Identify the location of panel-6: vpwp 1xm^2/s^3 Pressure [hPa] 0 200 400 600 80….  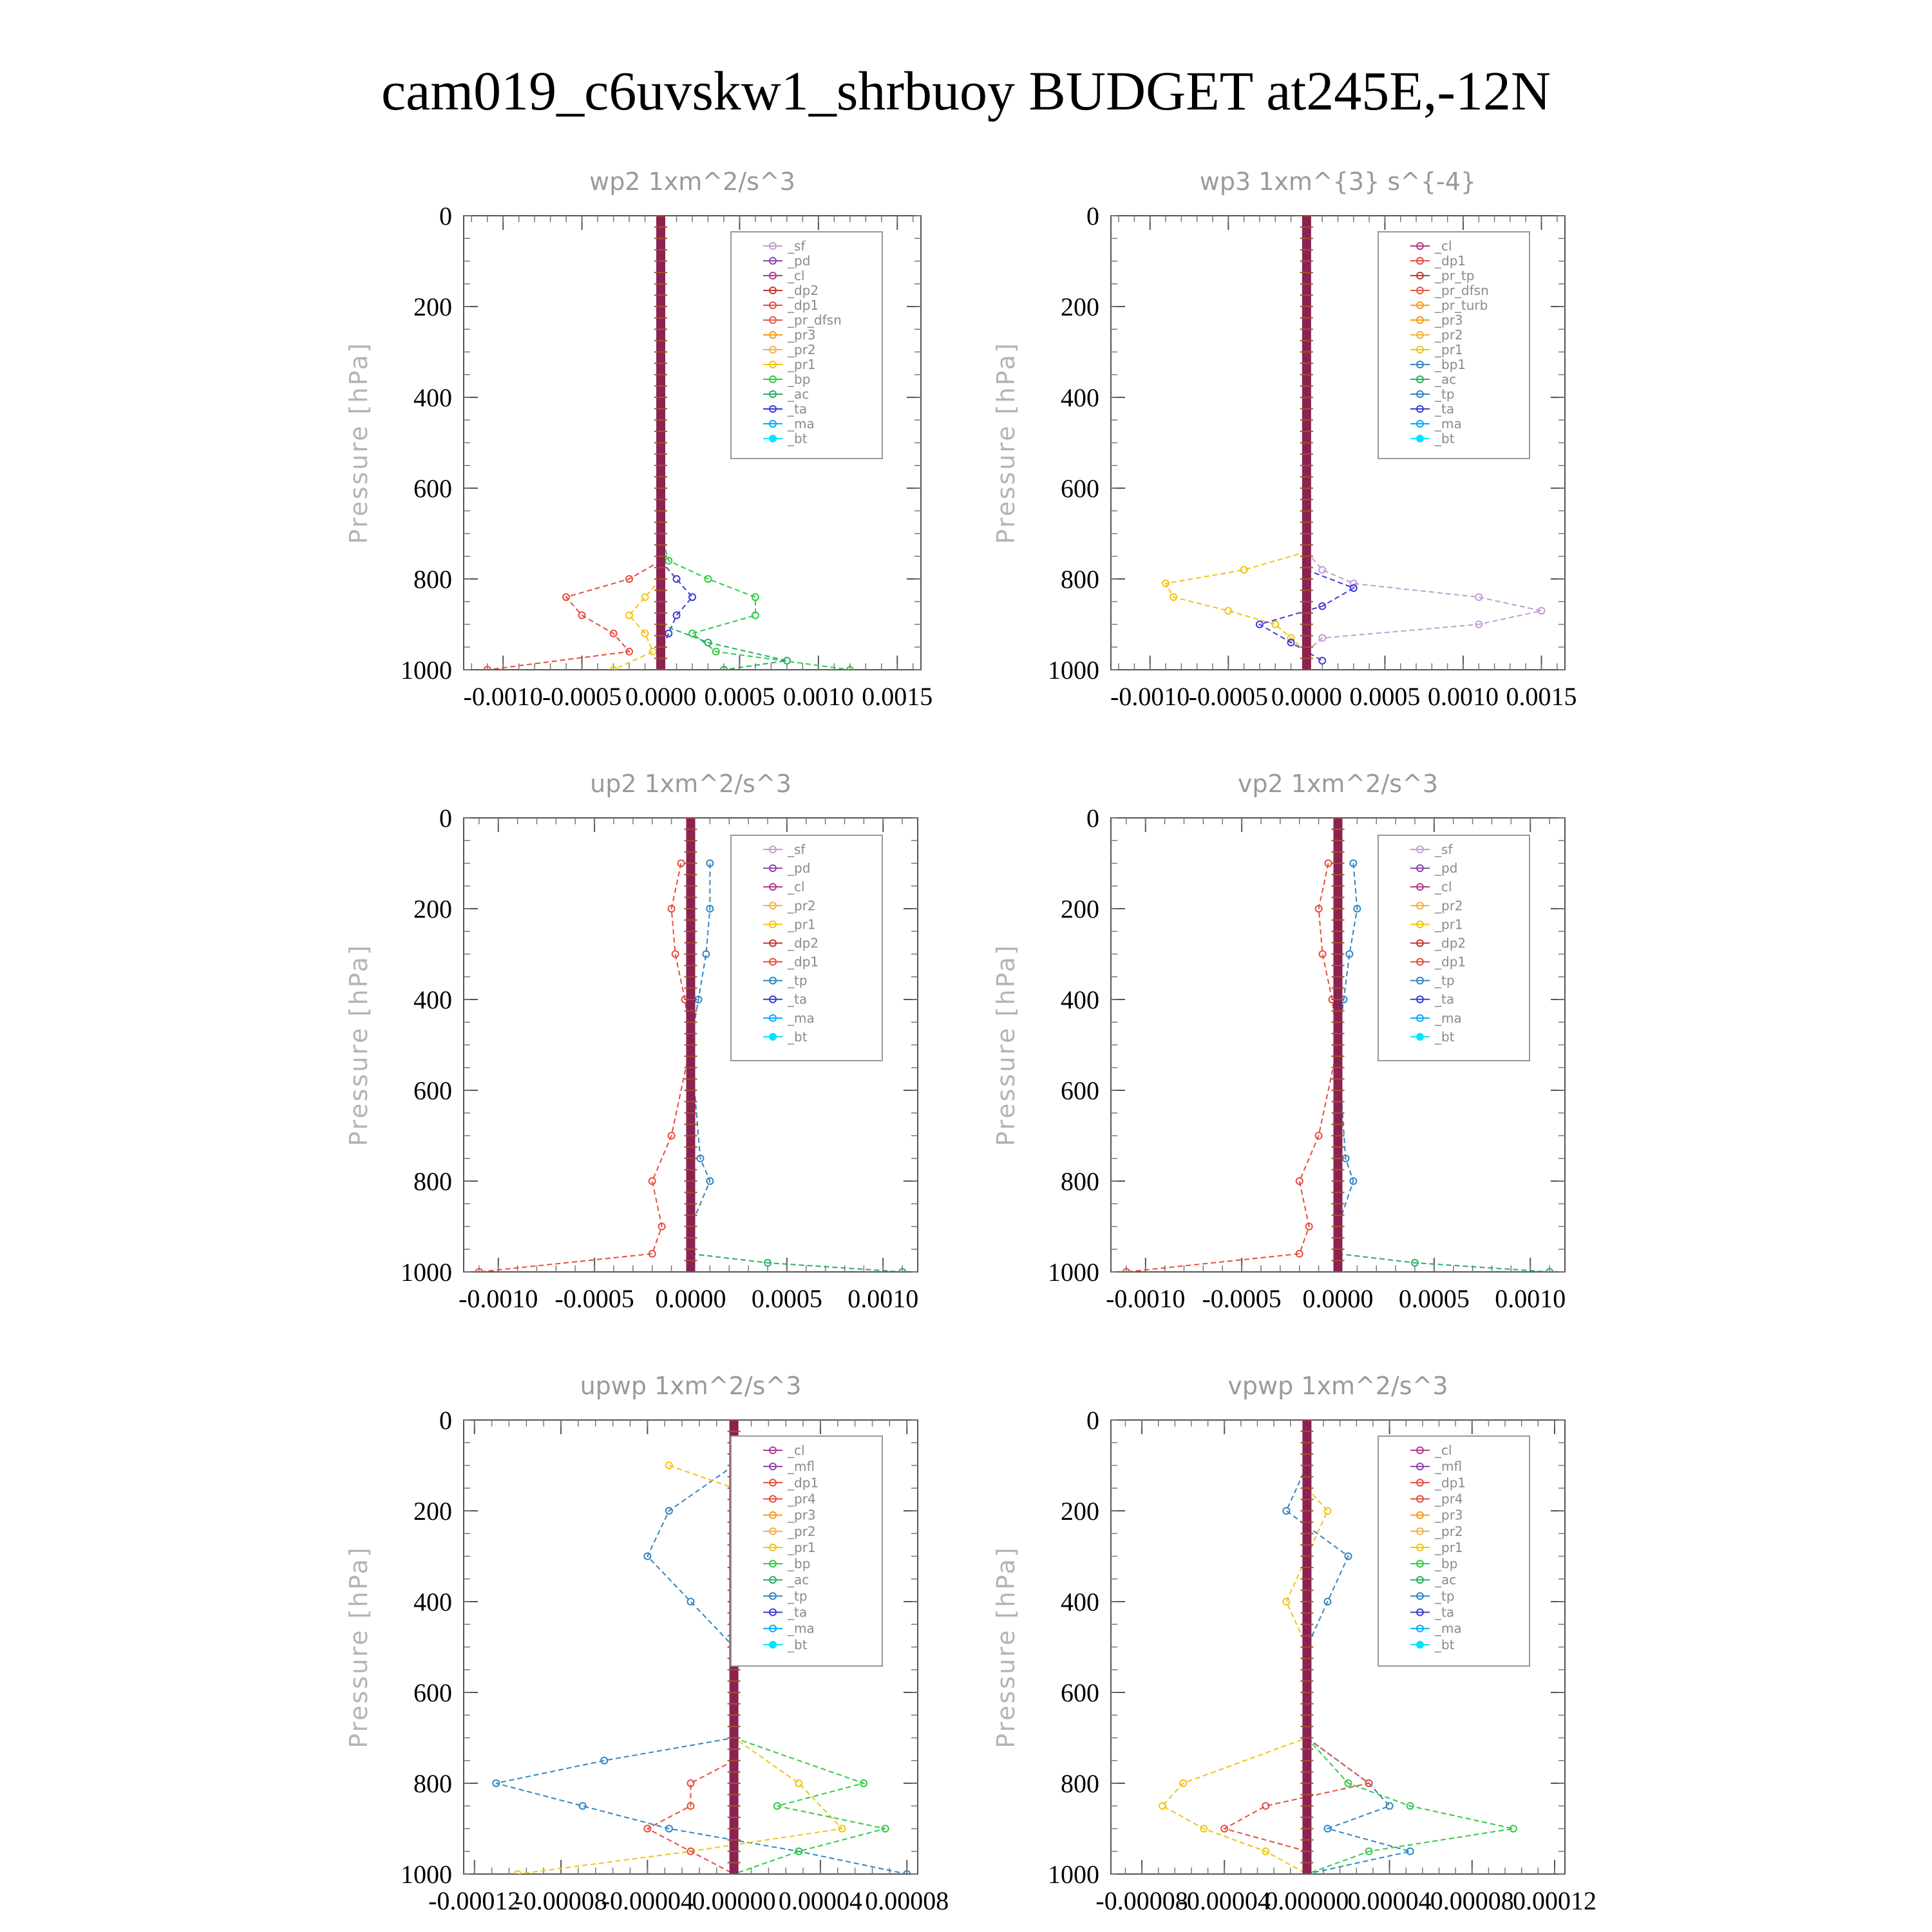
(1294, 1643).